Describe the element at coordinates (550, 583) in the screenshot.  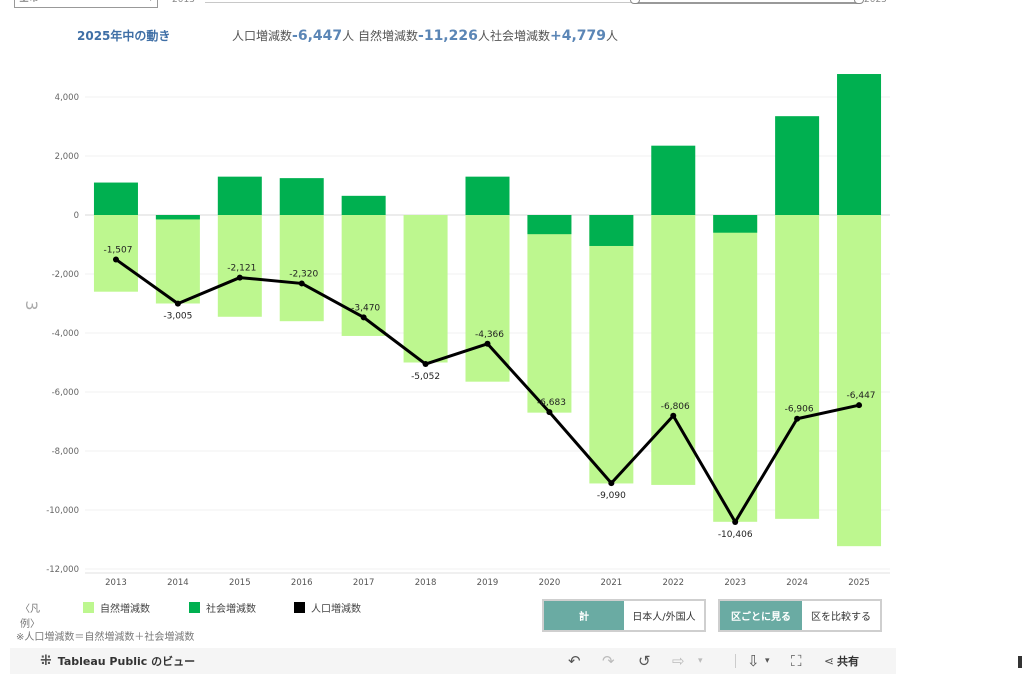
I see `x-tick-label: 2020` at that location.